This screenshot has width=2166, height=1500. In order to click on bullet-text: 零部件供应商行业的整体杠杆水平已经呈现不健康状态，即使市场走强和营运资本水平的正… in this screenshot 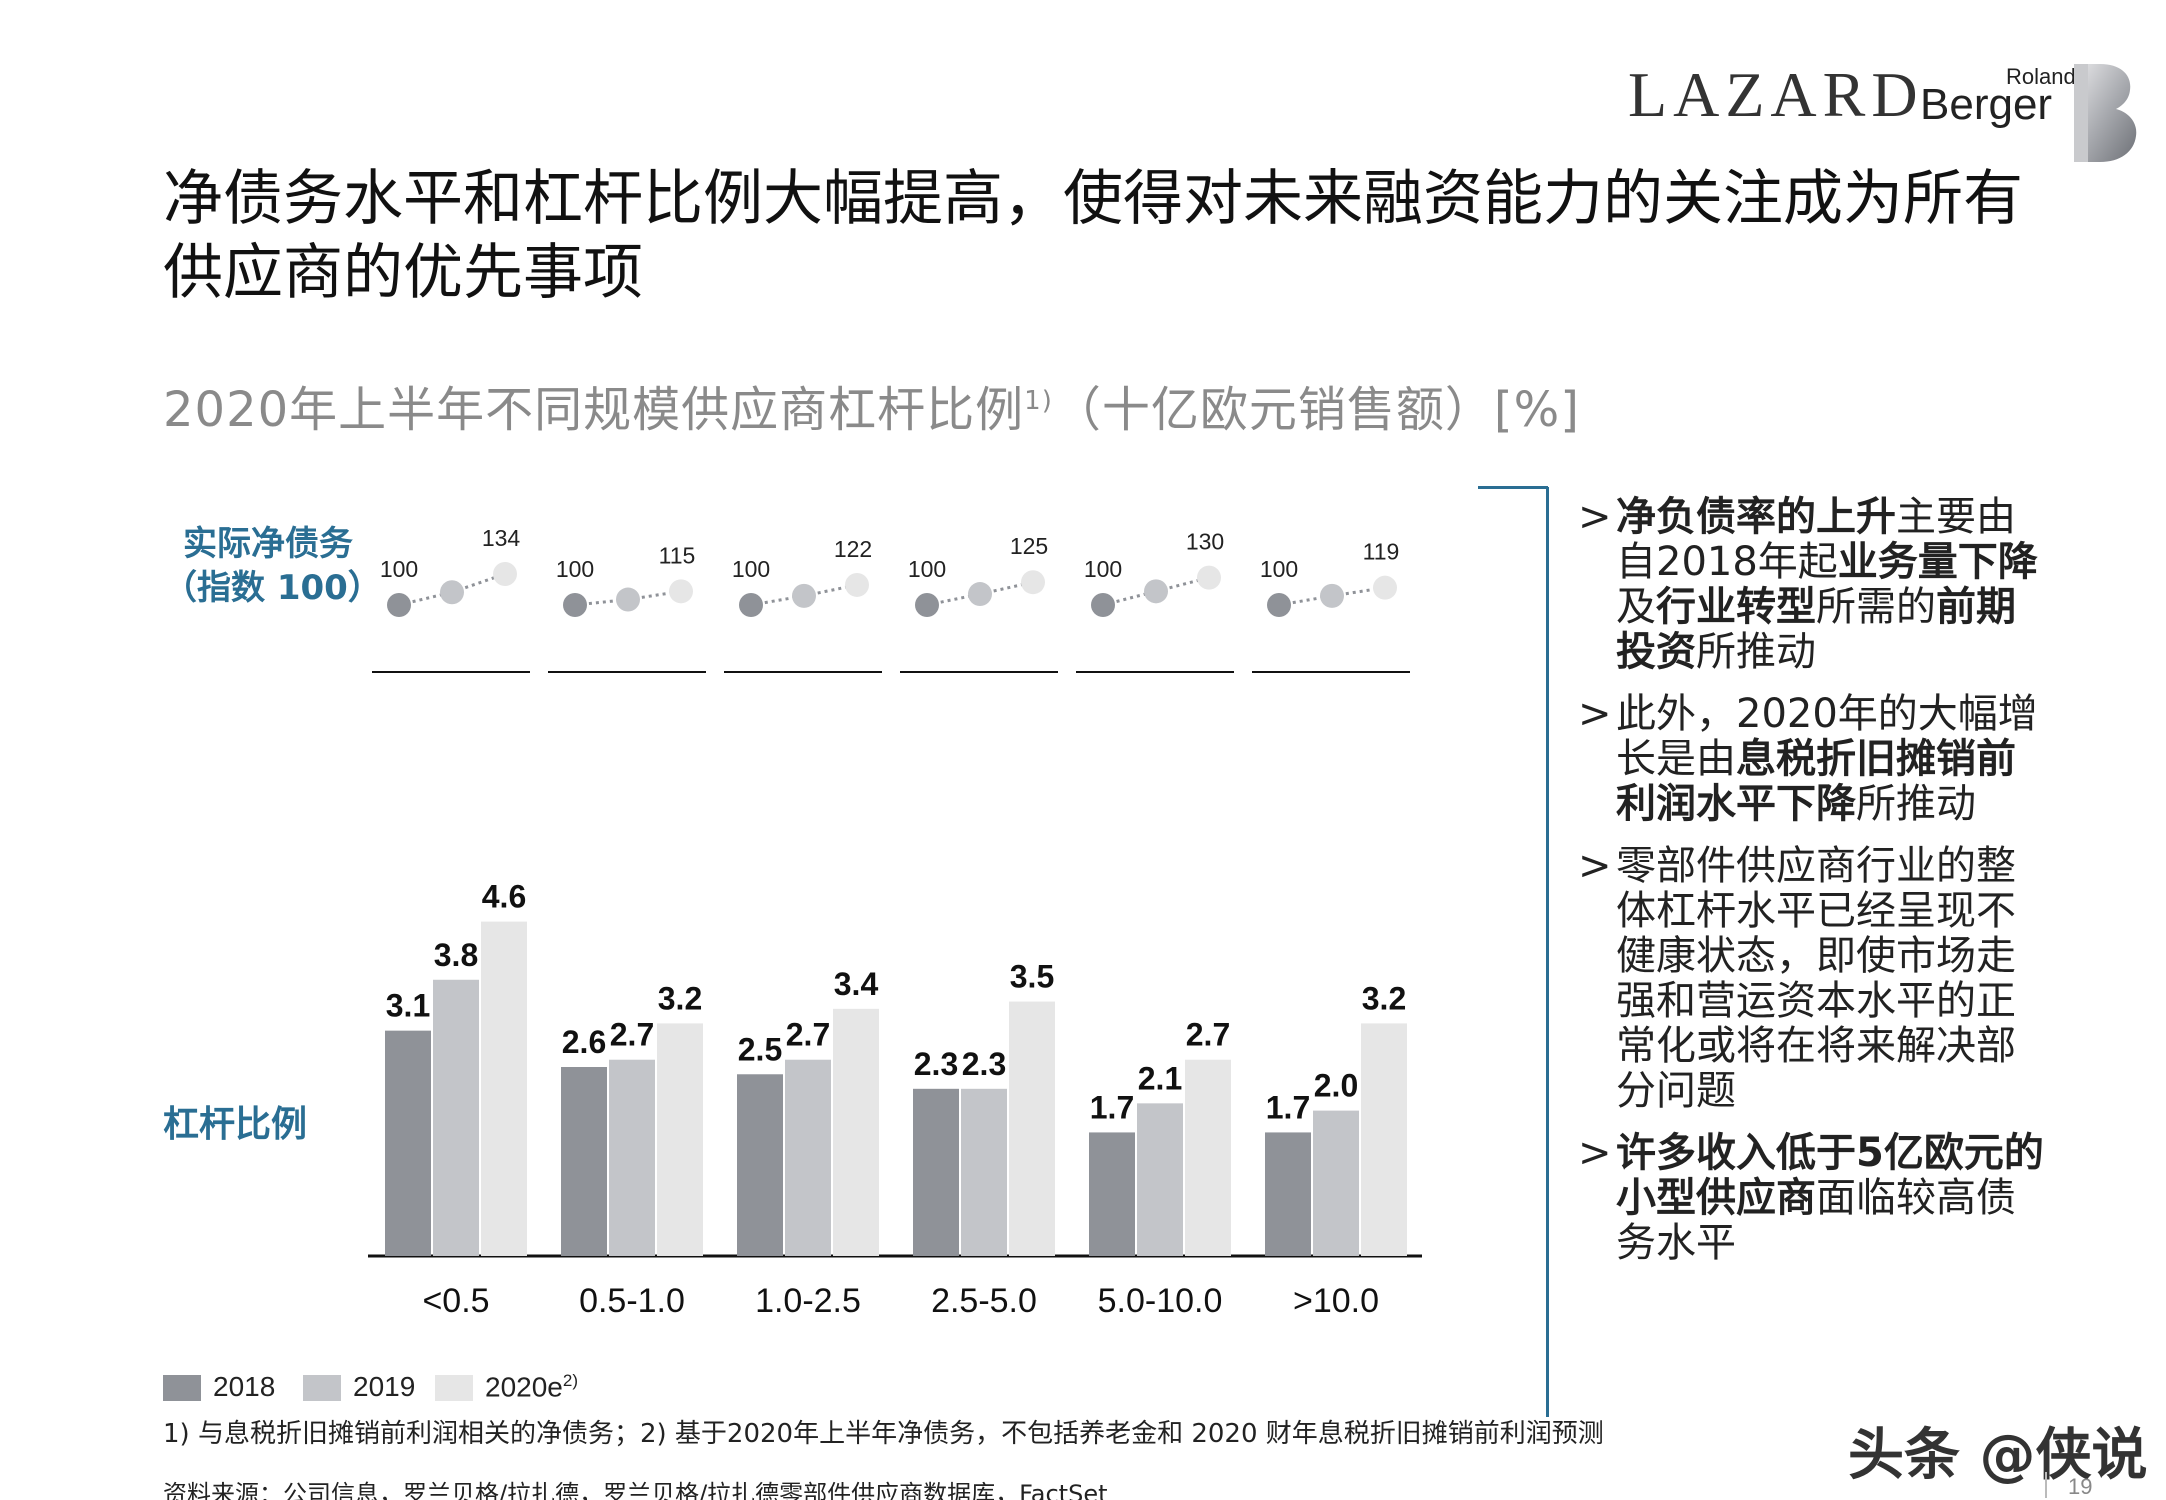, I will do `click(1816, 978)`.